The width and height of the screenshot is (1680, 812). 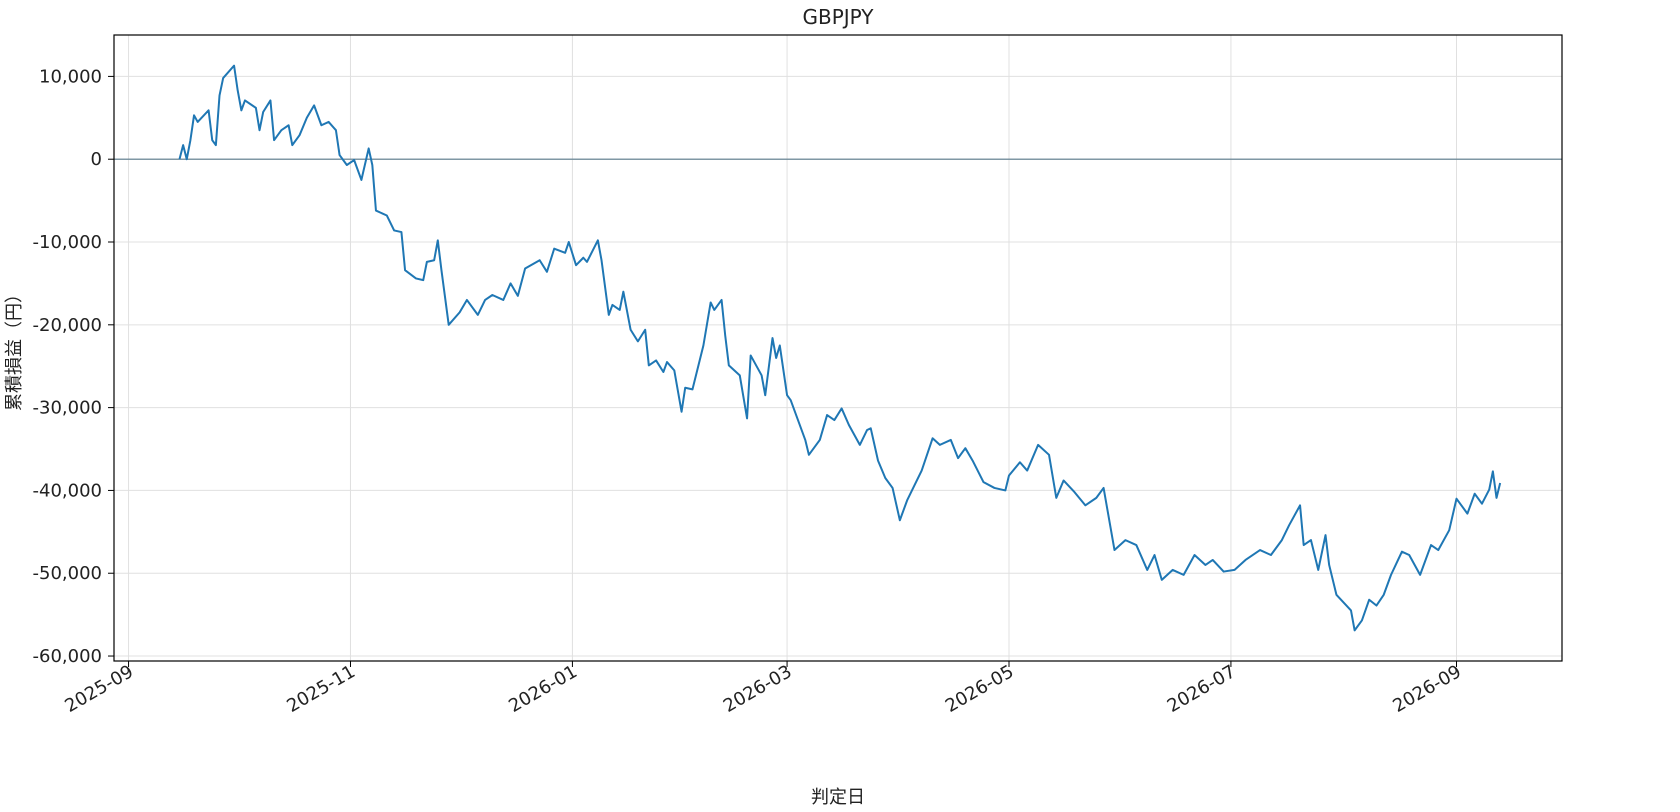 I want to click on y-tick-label: 10,000, so click(x=70, y=76).